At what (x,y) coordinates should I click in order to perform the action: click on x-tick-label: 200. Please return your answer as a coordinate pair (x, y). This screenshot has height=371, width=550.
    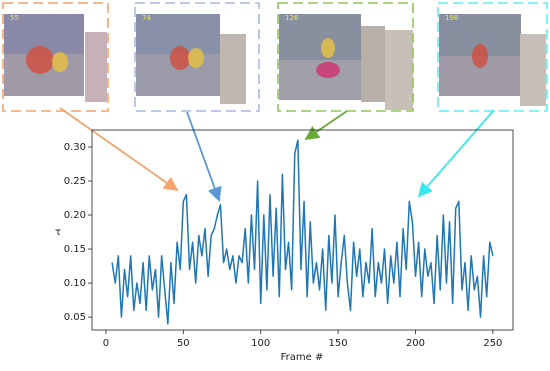
    Looking at the image, I should click on (415, 343).